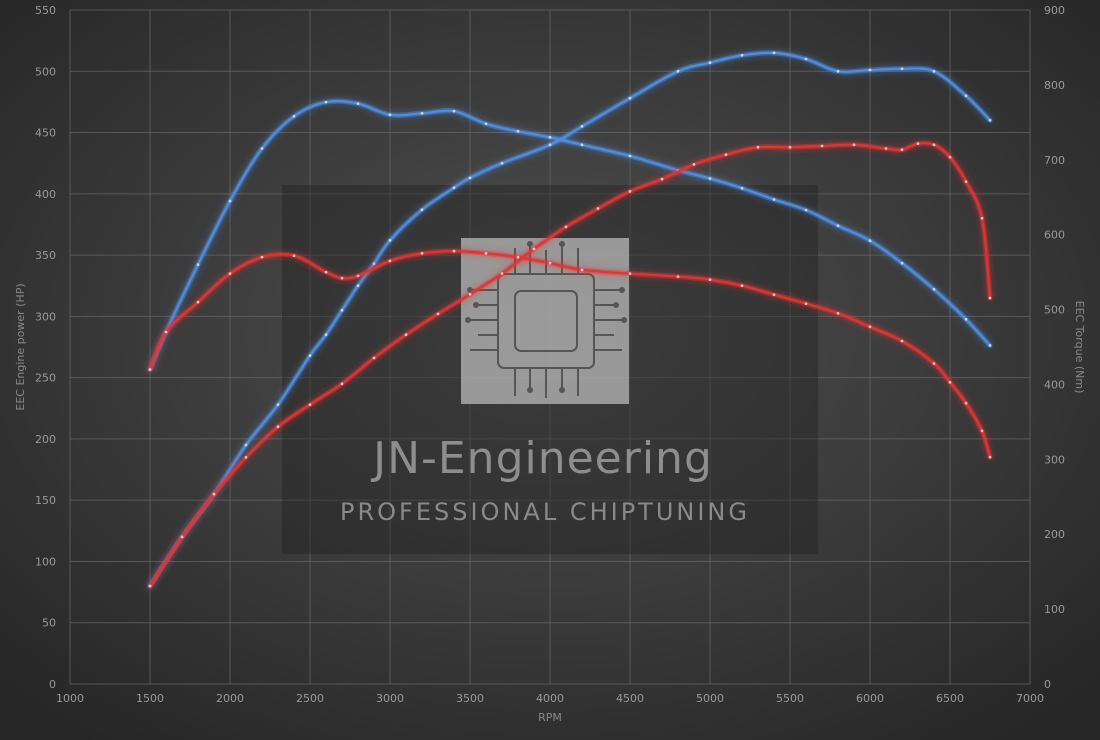 The height and width of the screenshot is (740, 1100). What do you see at coordinates (1054, 310) in the screenshot?
I see `right-tick-label: 500` at bounding box center [1054, 310].